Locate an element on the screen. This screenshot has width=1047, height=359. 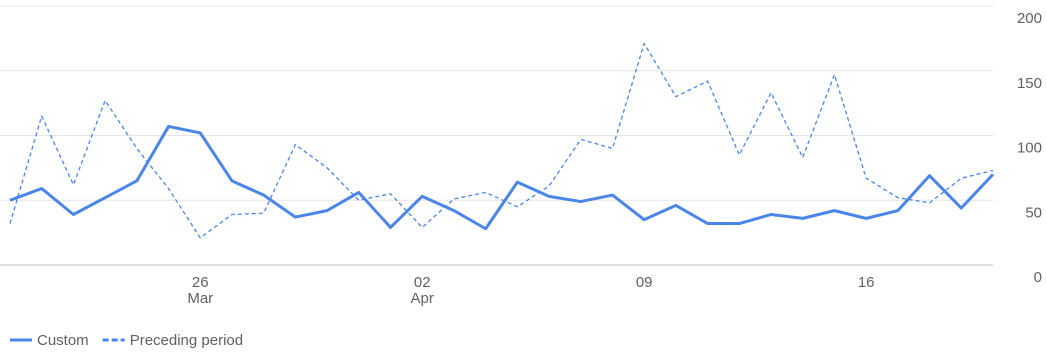
x-tick-sublabel: Apr is located at coordinates (422, 298).